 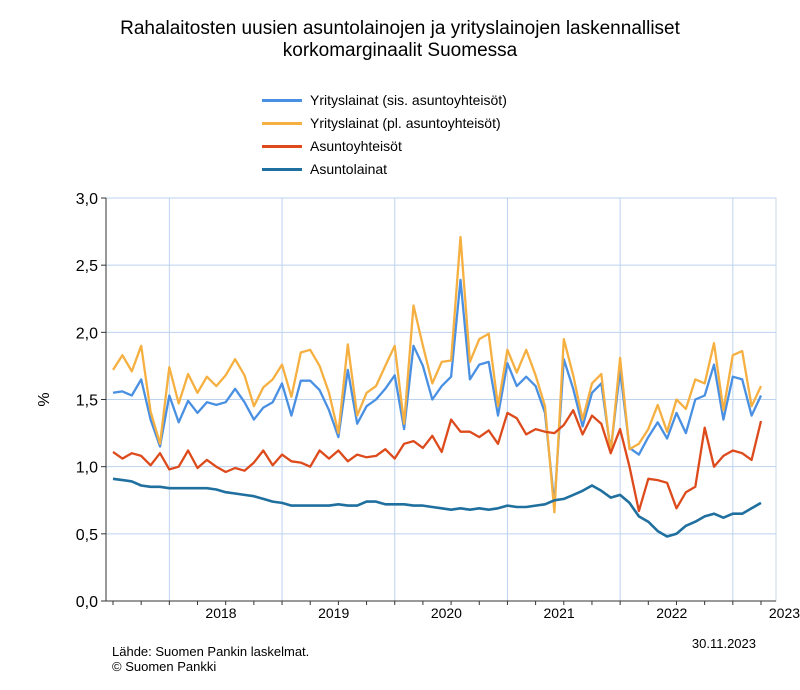 I want to click on legend-item-asuntolainat: Asuntolainat, so click(x=384, y=169).